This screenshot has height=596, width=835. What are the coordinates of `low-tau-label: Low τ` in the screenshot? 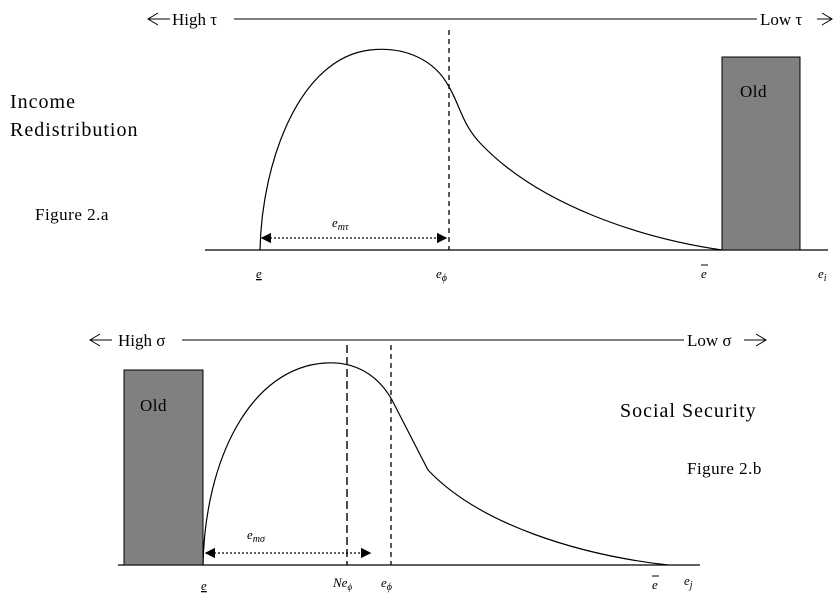 It's located at (781, 19).